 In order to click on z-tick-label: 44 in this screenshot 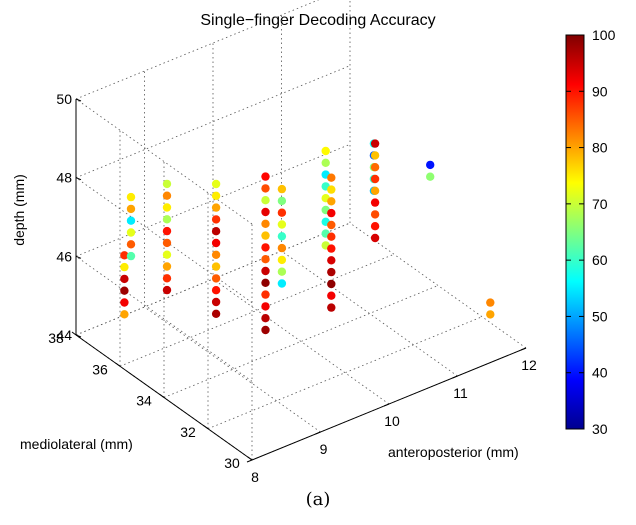, I will do `click(64, 335)`.